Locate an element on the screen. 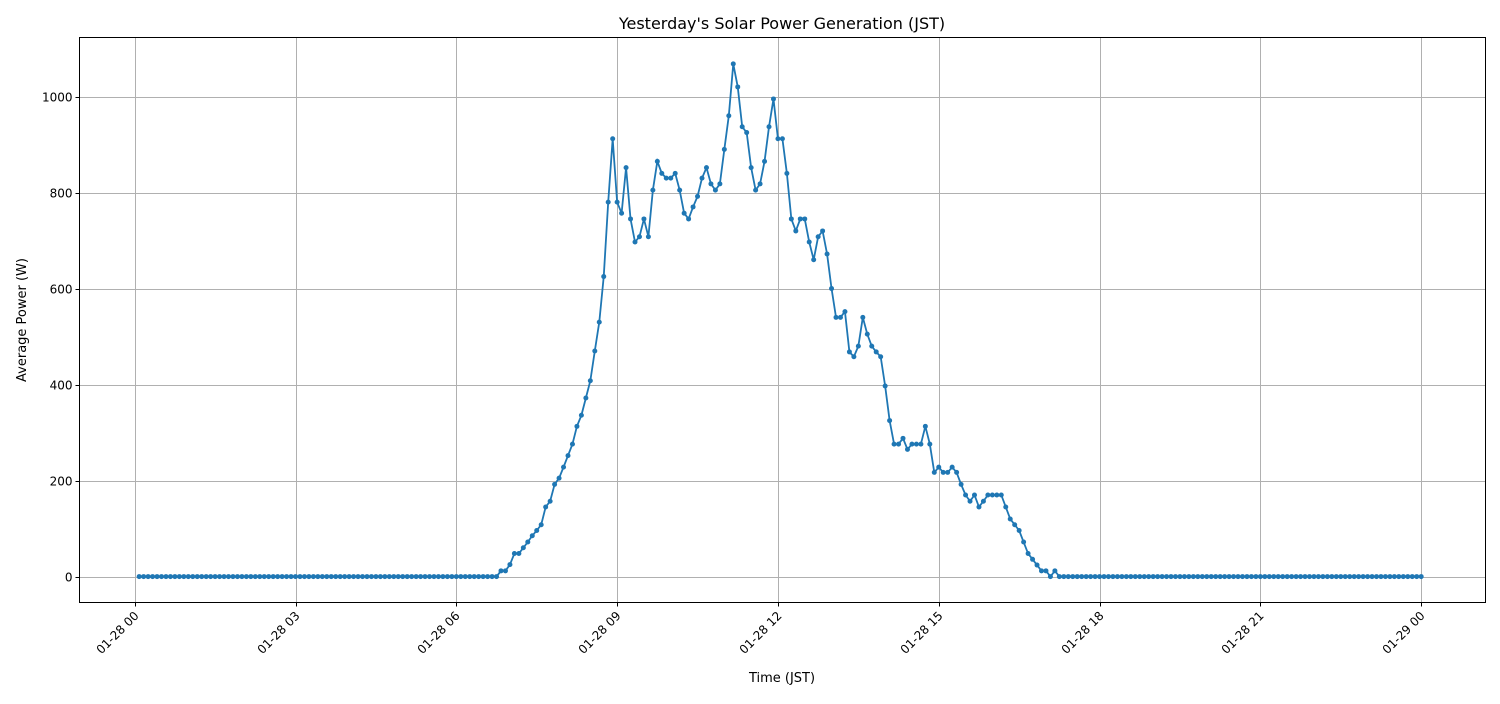 The image size is (1500, 704). x-axis-label: Time (JST) is located at coordinates (781, 678).